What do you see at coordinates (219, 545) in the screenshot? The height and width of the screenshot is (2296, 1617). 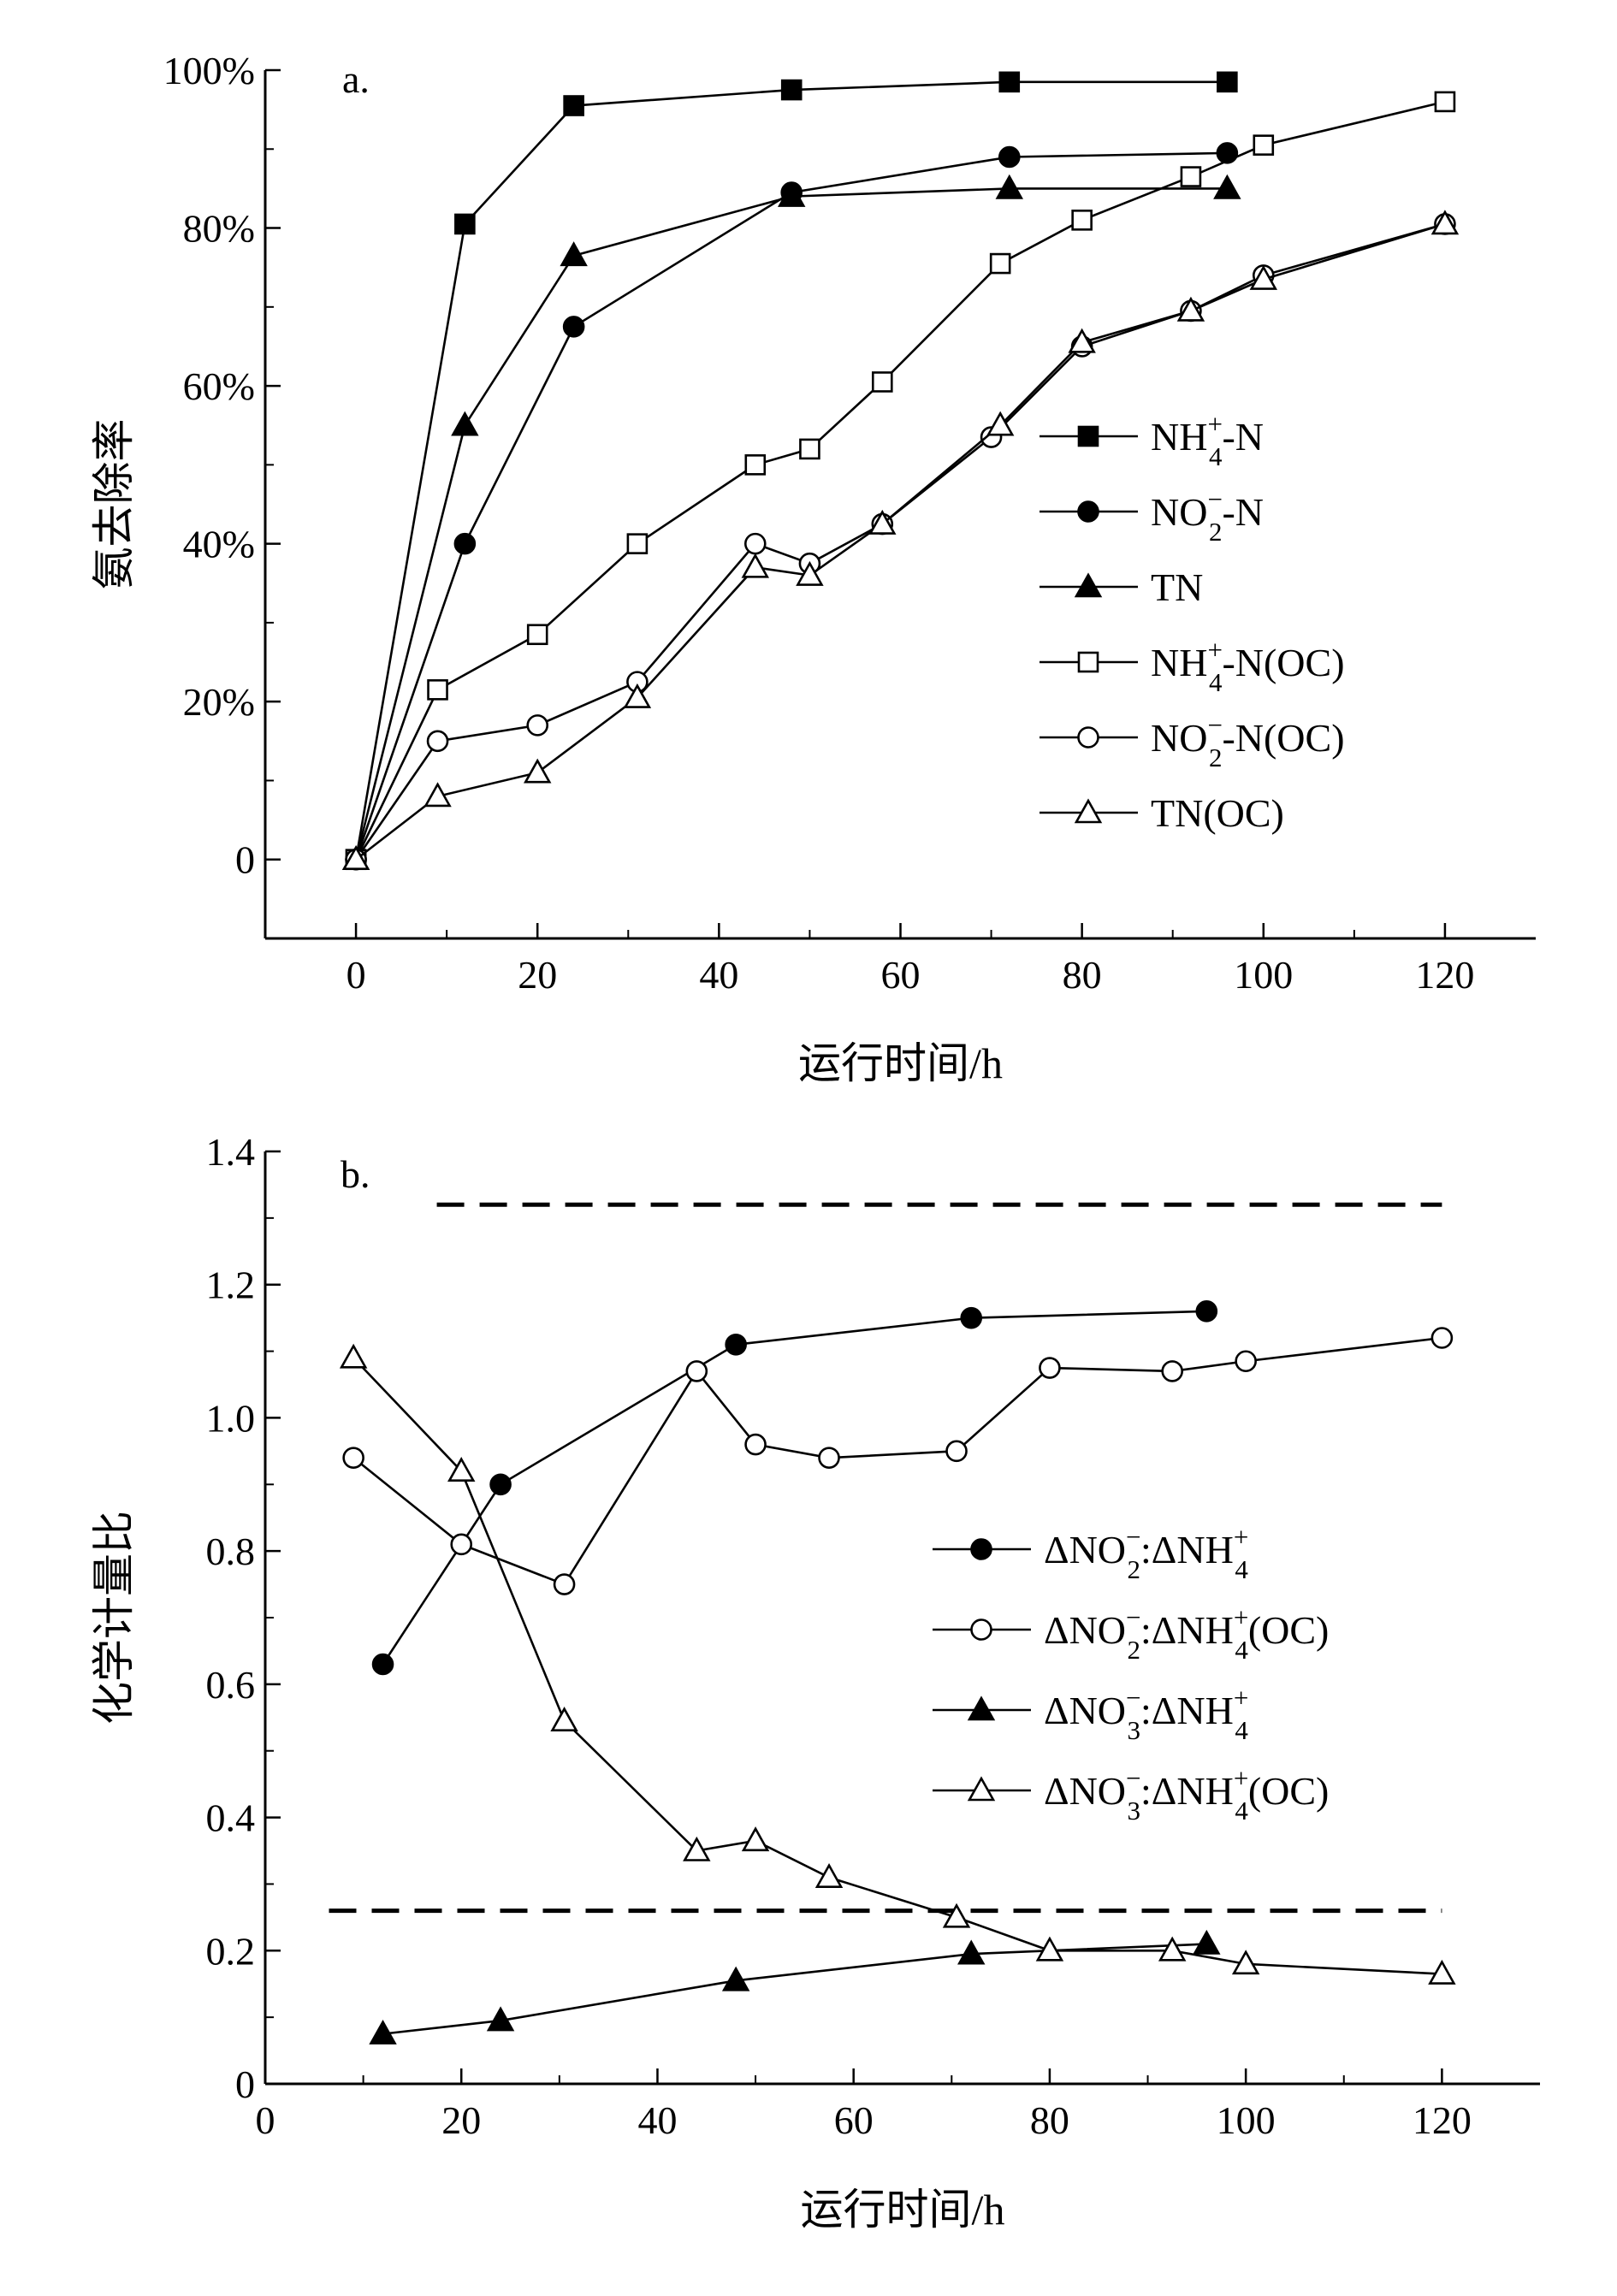 I see `y-tick-label: 40%` at bounding box center [219, 545].